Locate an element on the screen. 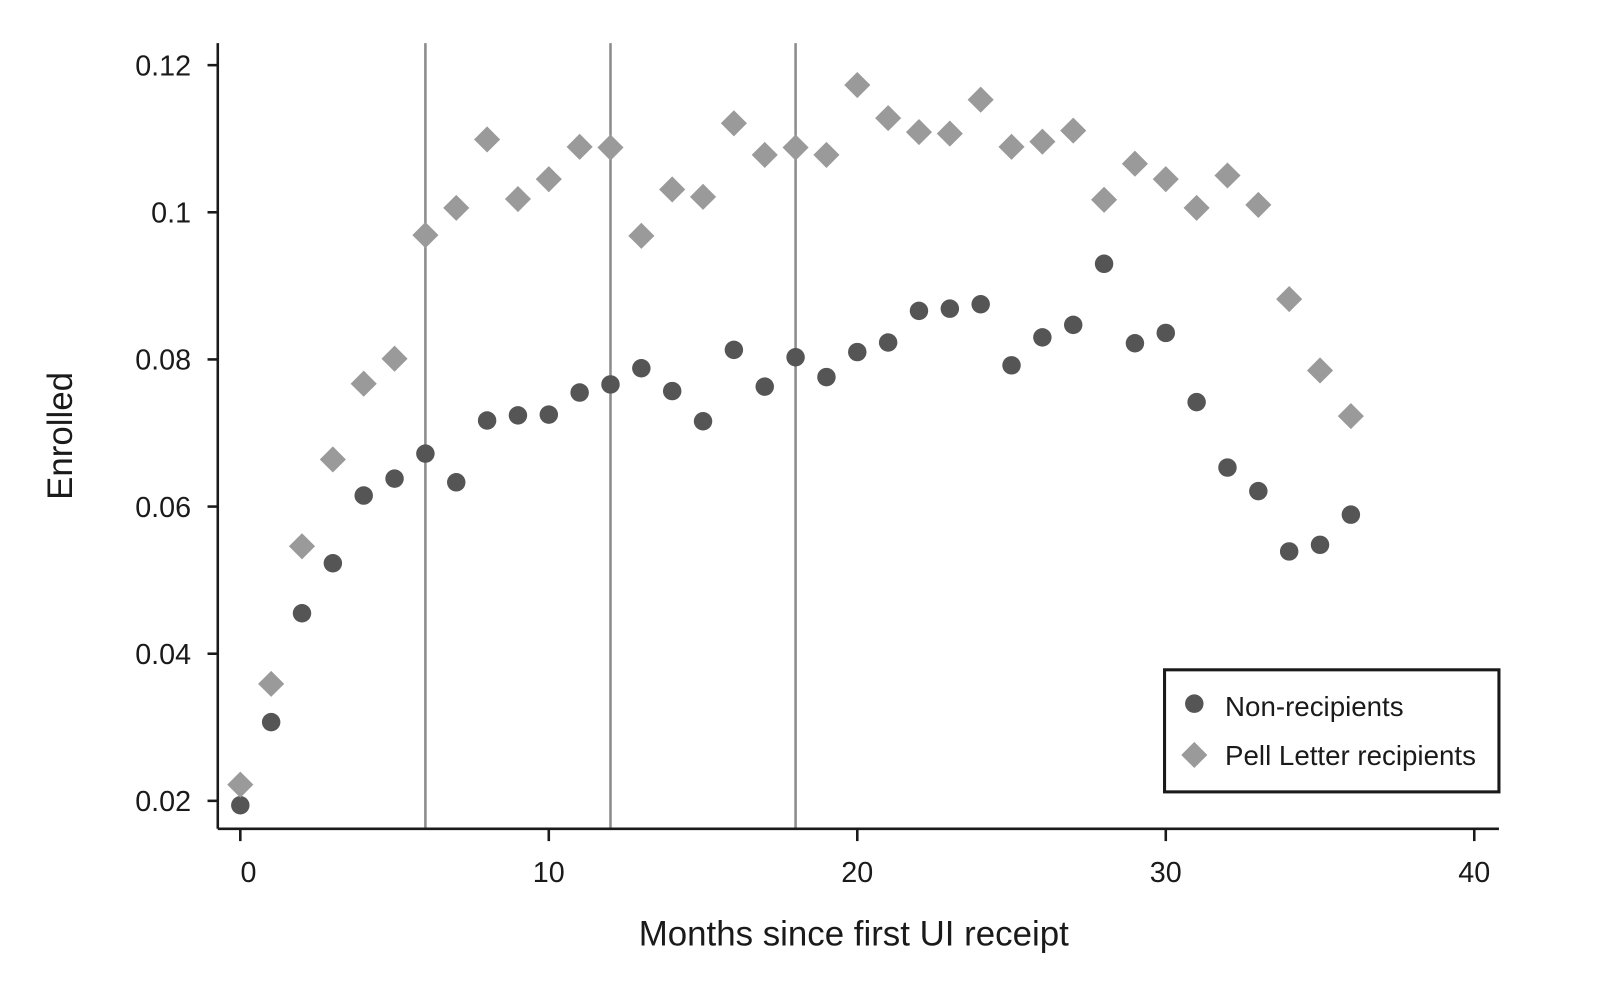 This screenshot has height=996, width=1608. x-tick-label: 40 is located at coordinates (1474, 873).